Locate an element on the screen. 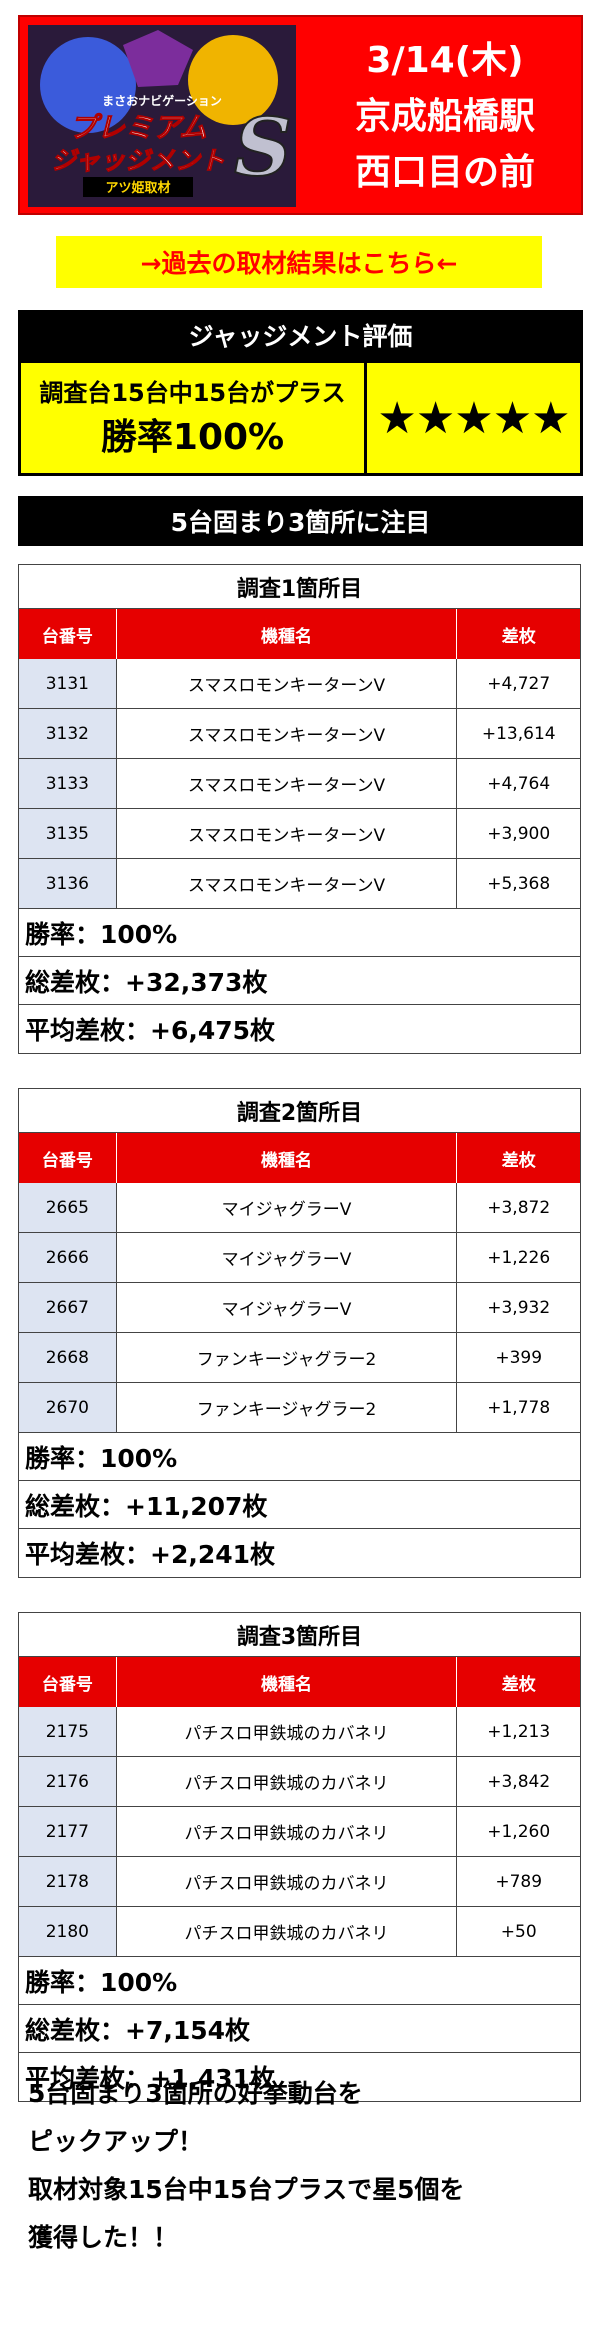 The width and height of the screenshot is (600, 2338). svg-text: S is located at coordinates (263, 147).